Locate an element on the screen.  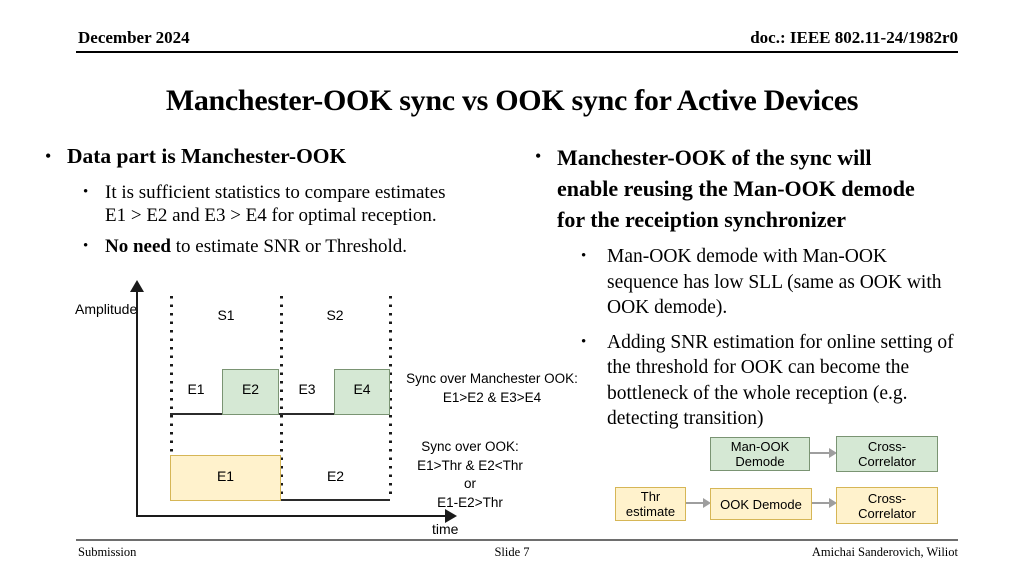
caption-line: E1>Thr & E2<Thr is located at coordinates (470, 465).